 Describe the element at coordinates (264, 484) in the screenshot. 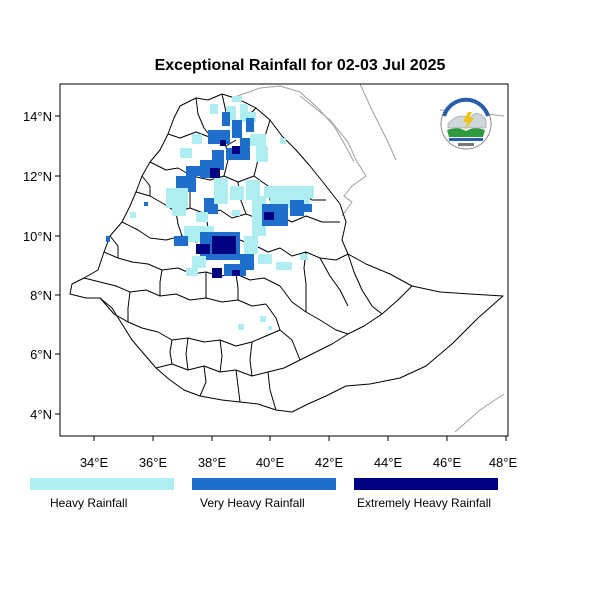

I see `legend-swatch-very-heavy` at that location.